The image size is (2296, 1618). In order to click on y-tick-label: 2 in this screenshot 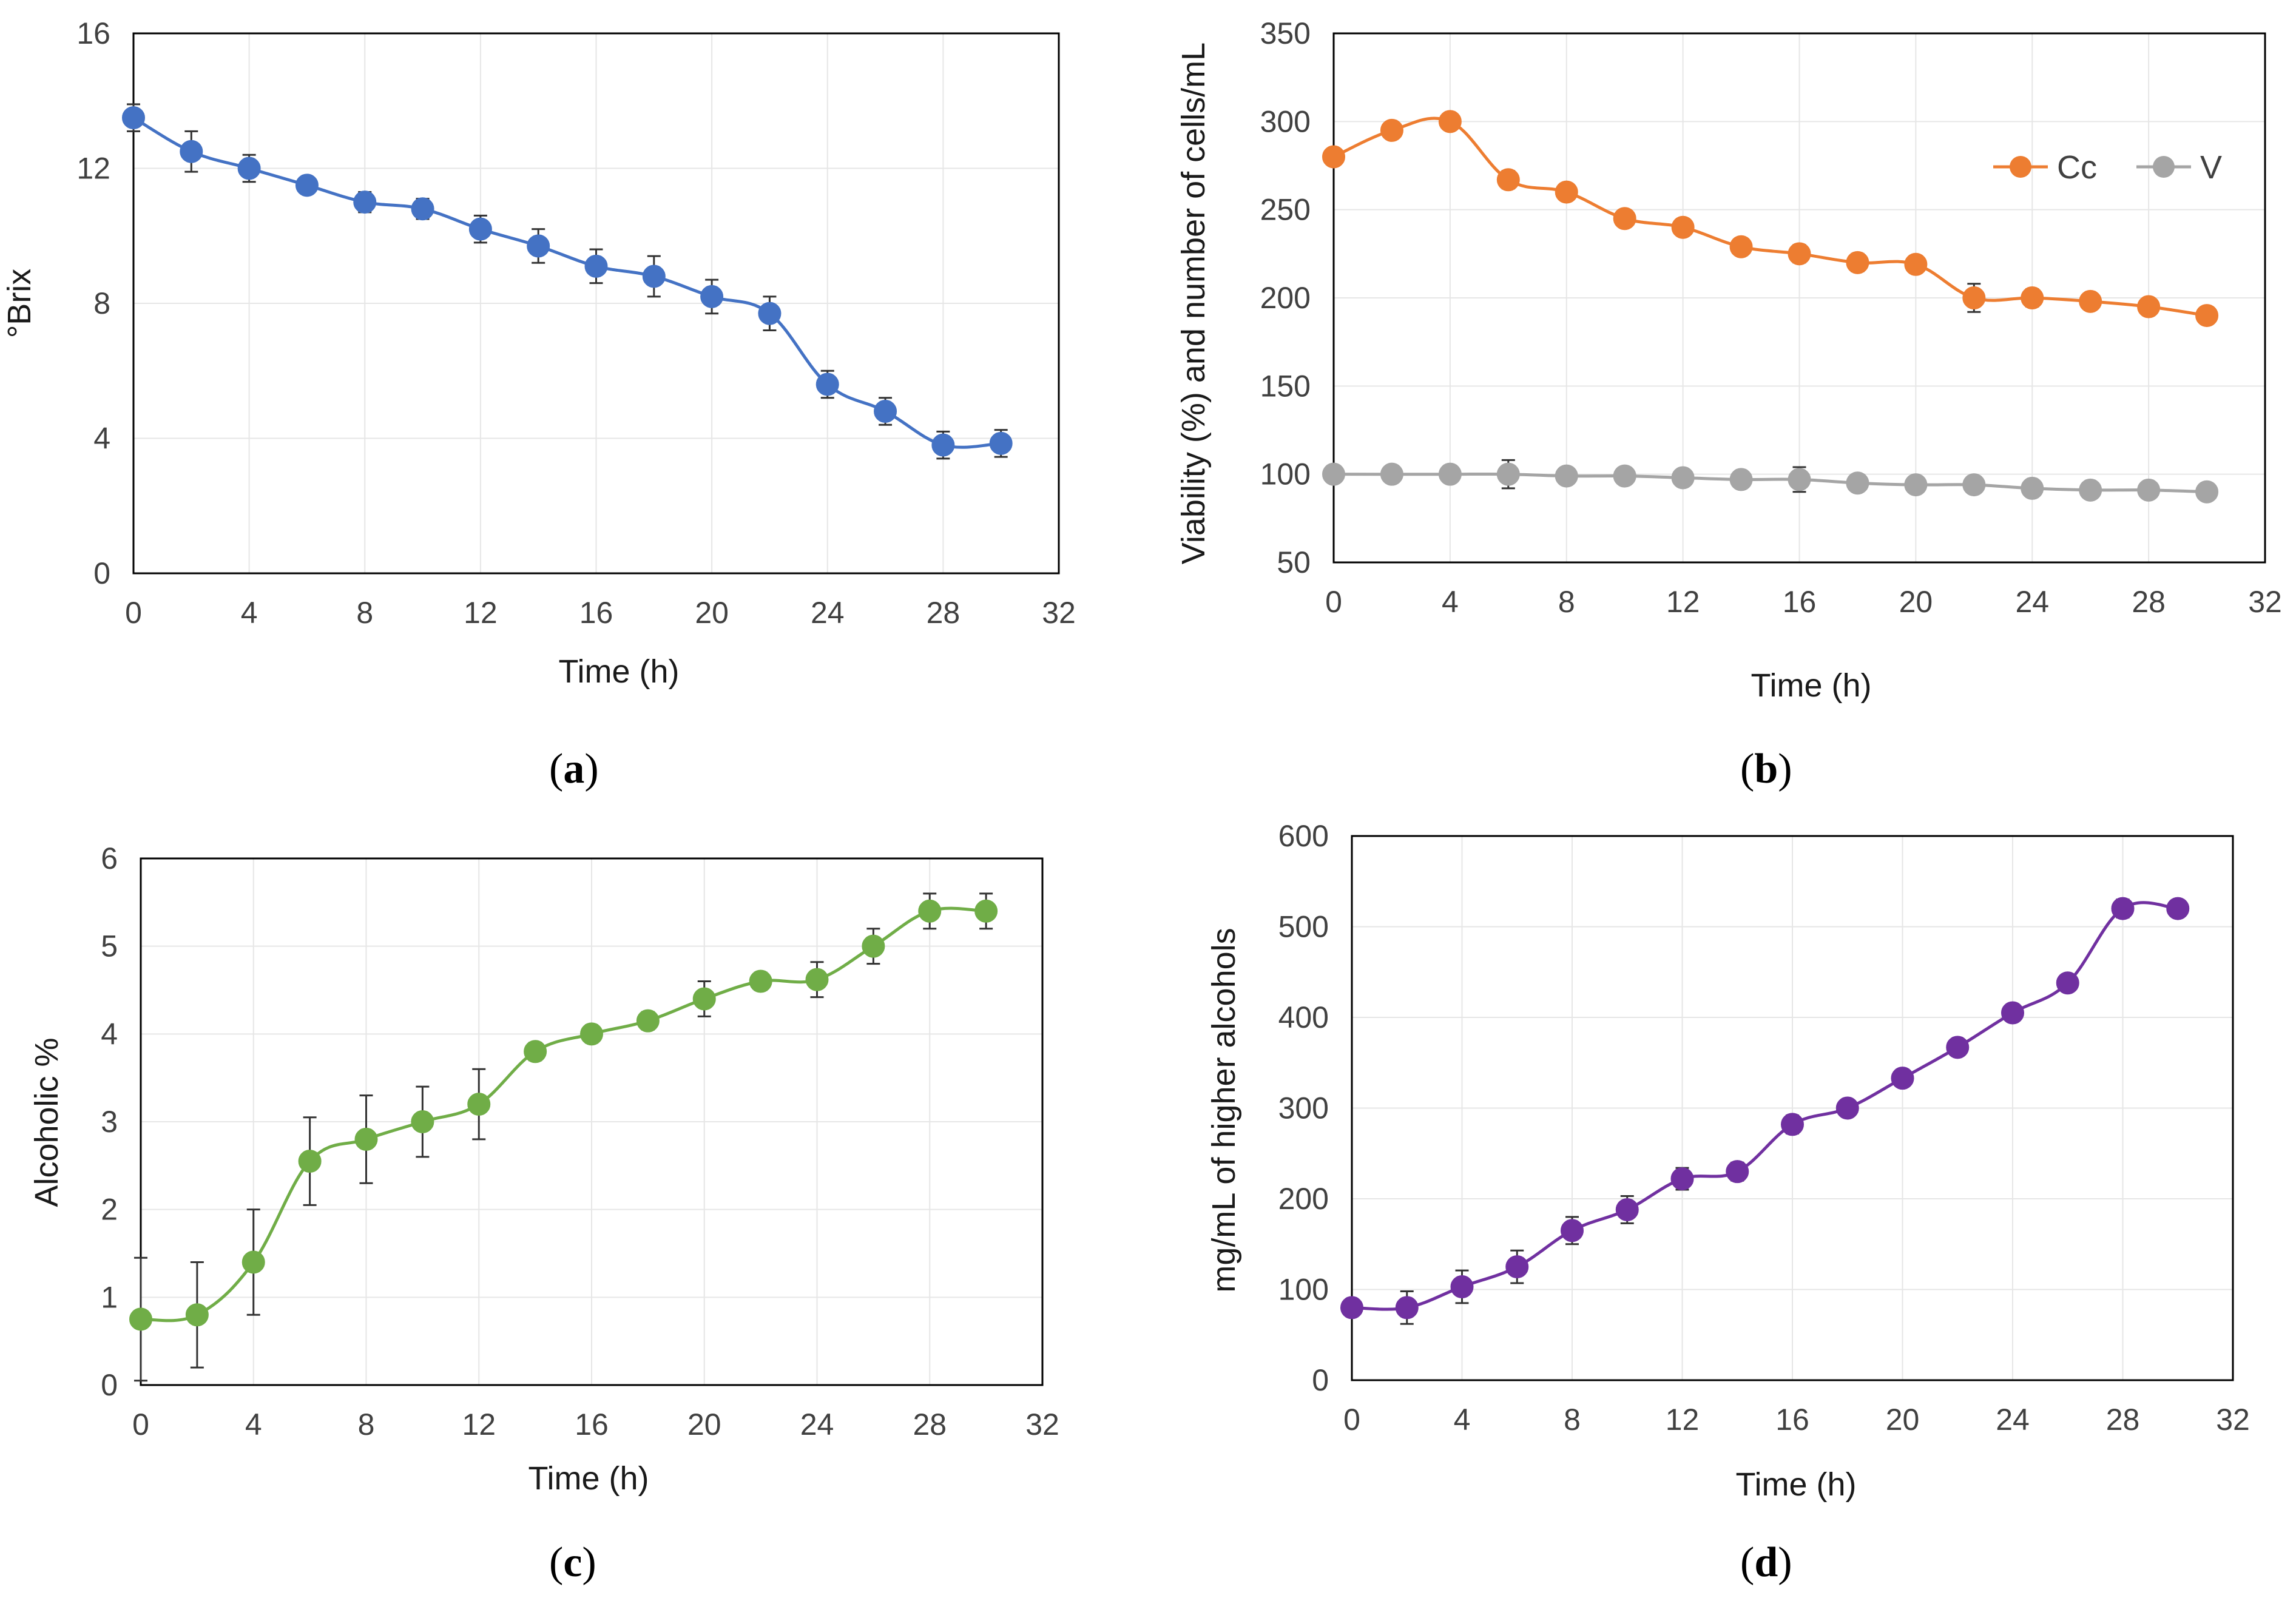, I will do `click(109, 1210)`.